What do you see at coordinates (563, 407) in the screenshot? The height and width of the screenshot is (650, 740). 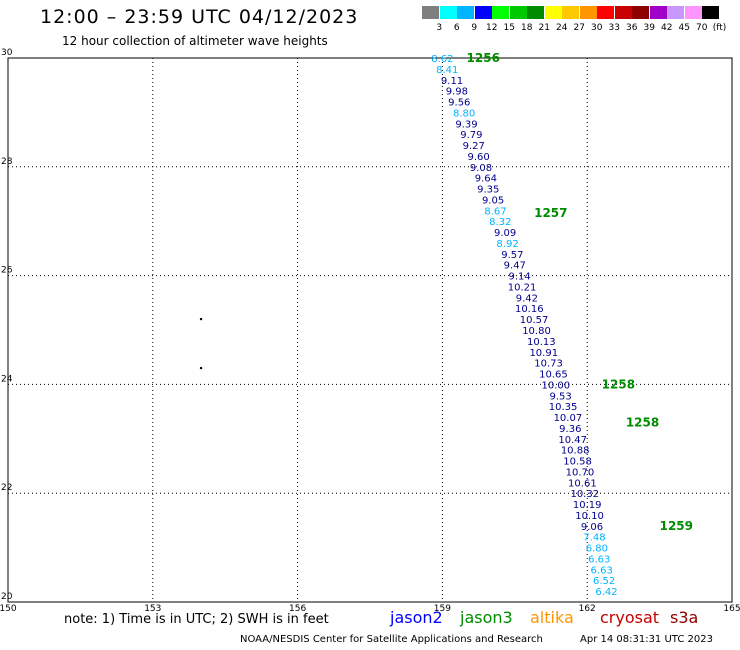 I see `swh-value-label: 10.35` at bounding box center [563, 407].